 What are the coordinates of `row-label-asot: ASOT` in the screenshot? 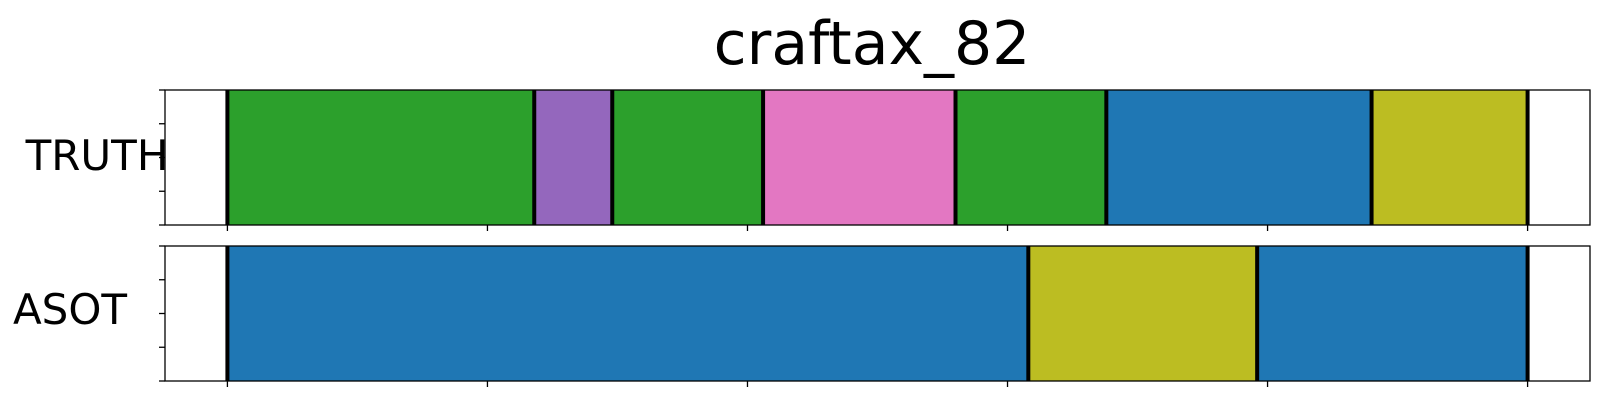 It's located at (70, 309).